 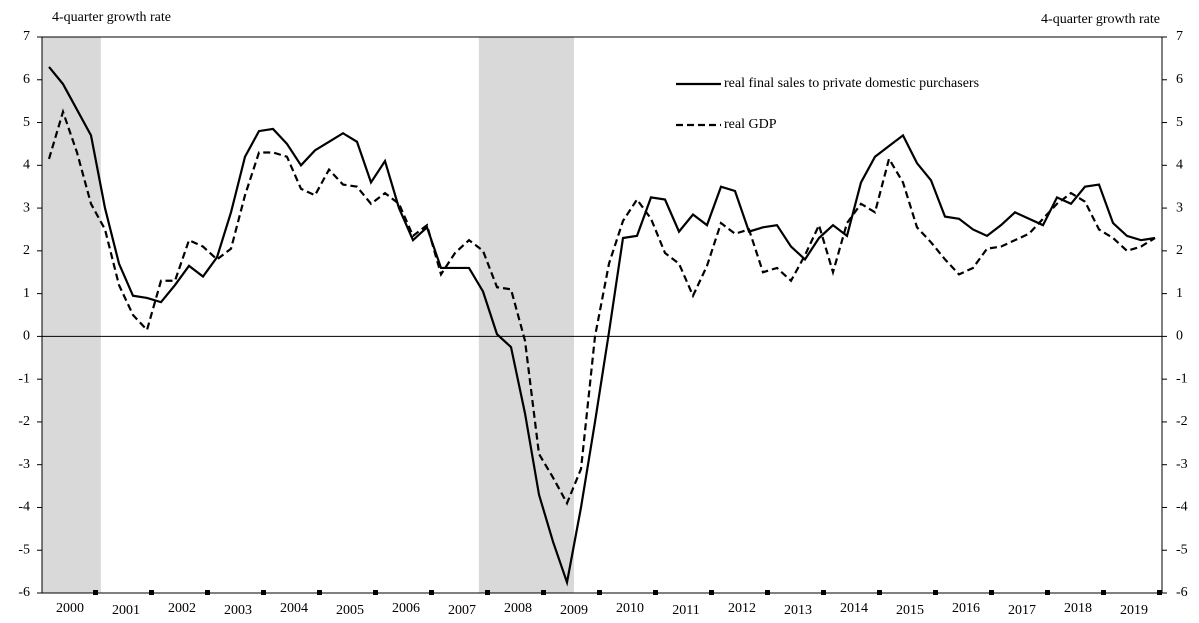 What do you see at coordinates (238, 610) in the screenshot?
I see `x-tick-label: 2003` at bounding box center [238, 610].